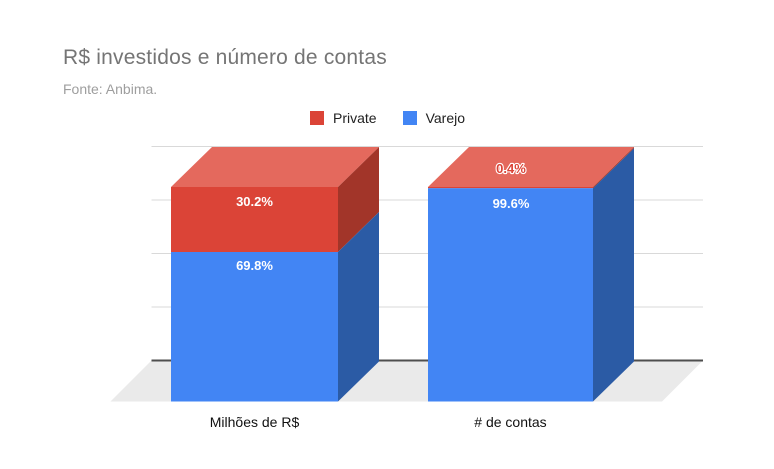 This screenshot has width=774, height=469. I want to click on data-label-contas-private: 0.4%, so click(511, 168).